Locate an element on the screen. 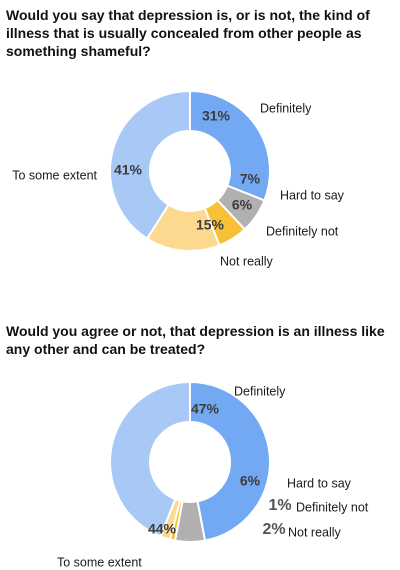  data-label: 41% is located at coordinates (128, 170).